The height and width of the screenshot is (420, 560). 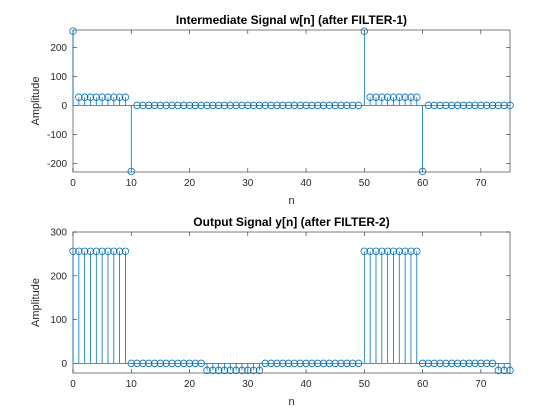 I want to click on y-tick-label: -200, so click(x=57, y=164).